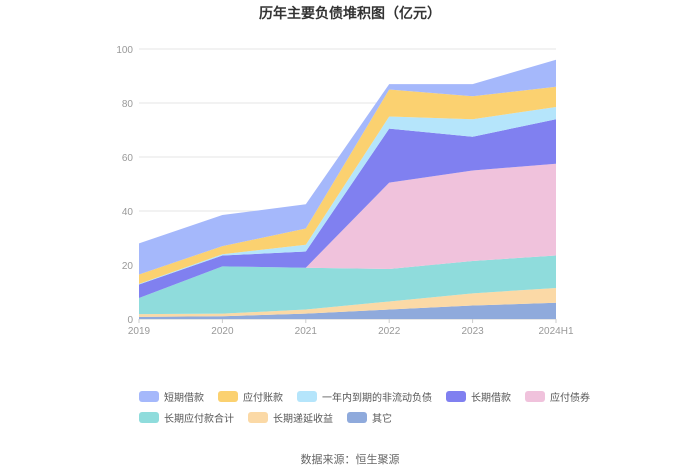  I want to click on x-tick-label: 2020, so click(222, 331).